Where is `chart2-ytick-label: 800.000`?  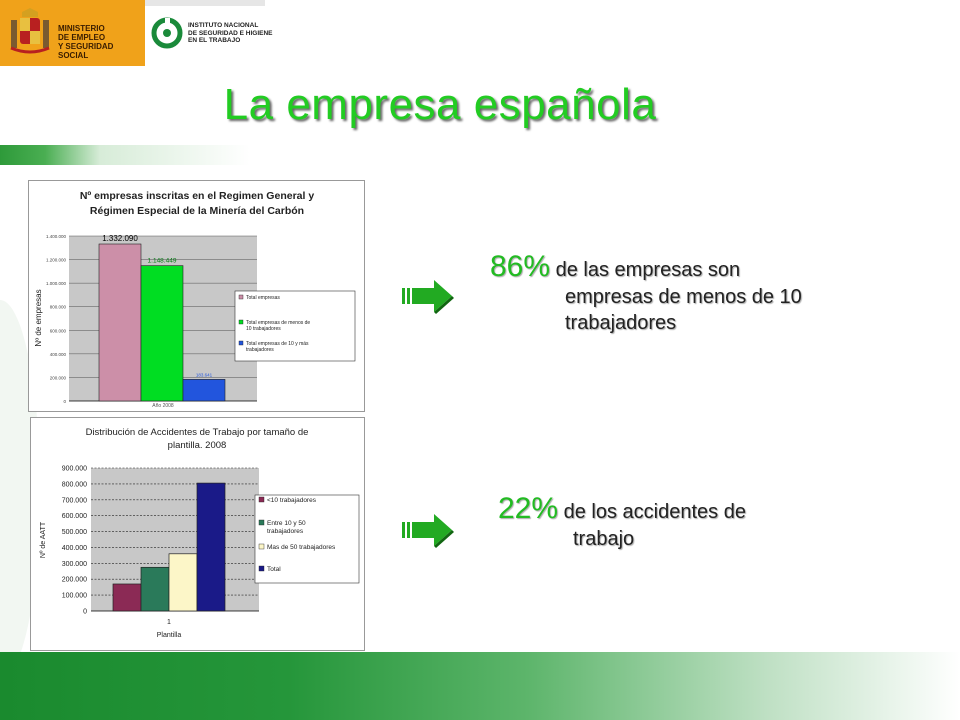 chart2-ytick-label: 800.000 is located at coordinates (74, 484).